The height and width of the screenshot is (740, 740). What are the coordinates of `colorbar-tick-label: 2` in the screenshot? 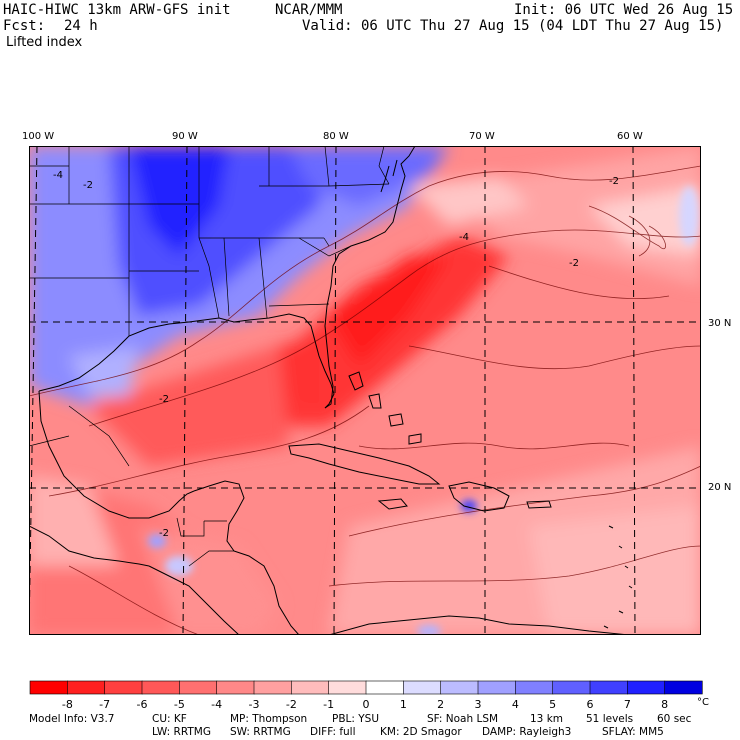 It's located at (440, 704).